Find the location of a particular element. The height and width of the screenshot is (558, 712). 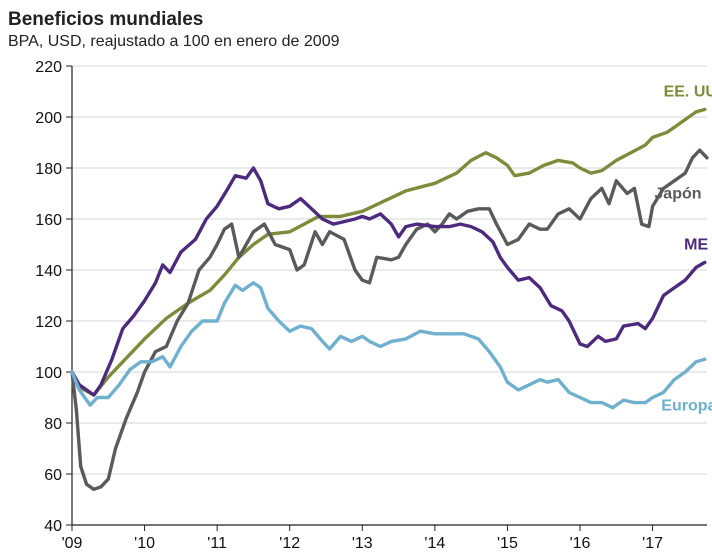

x-tick-label: '16 is located at coordinates (580, 543).